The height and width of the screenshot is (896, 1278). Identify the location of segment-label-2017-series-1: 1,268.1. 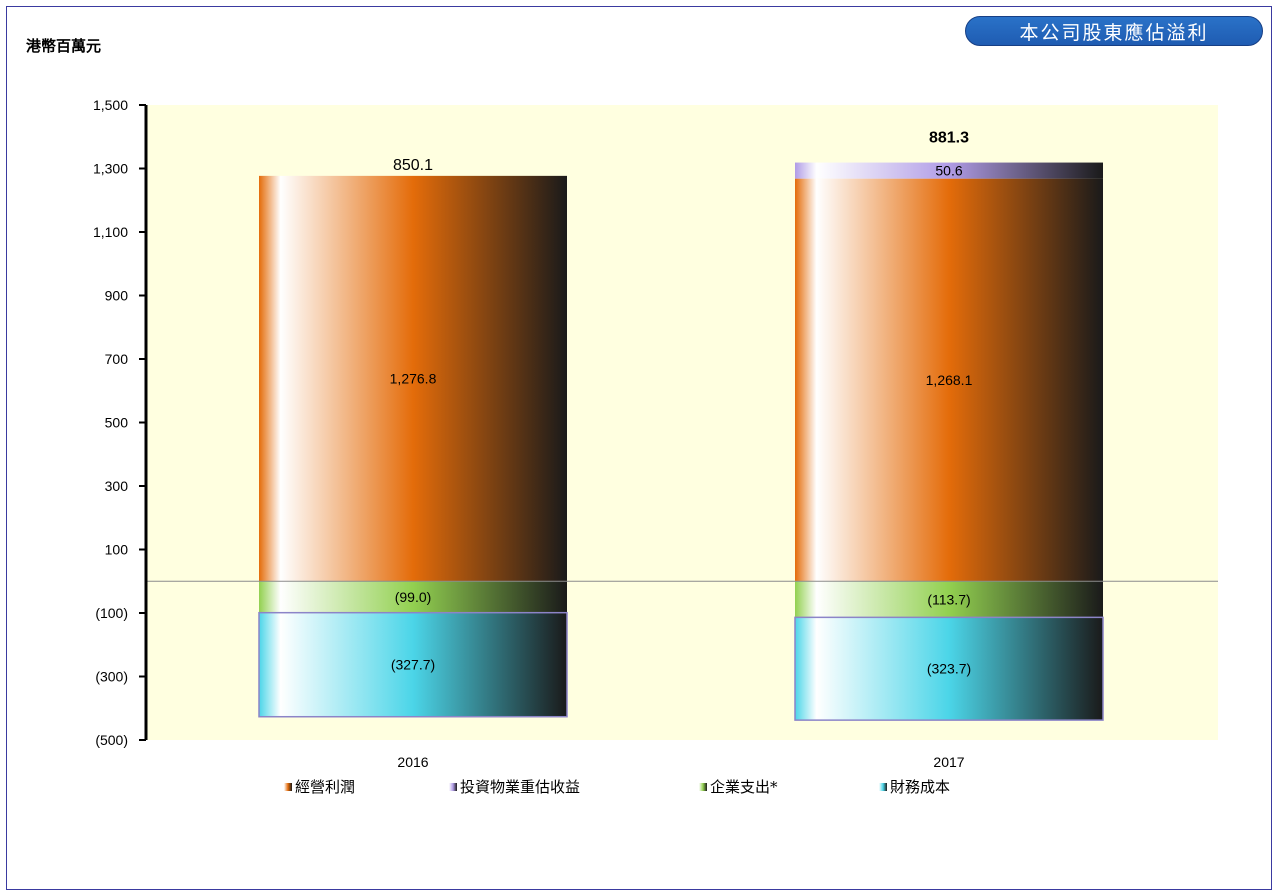
(949, 380).